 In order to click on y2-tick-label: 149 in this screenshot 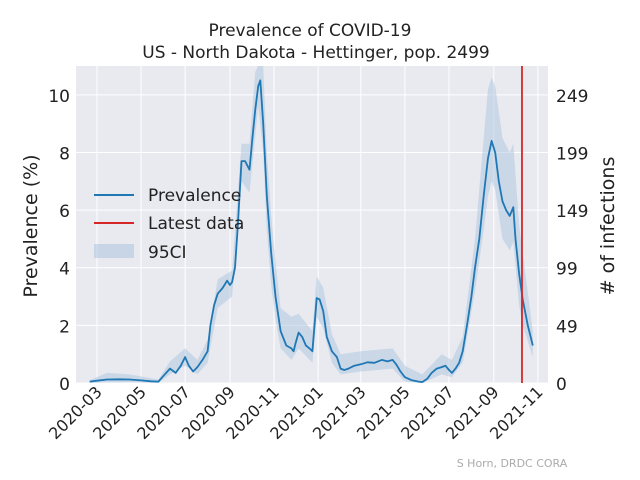, I will do `click(572, 212)`.